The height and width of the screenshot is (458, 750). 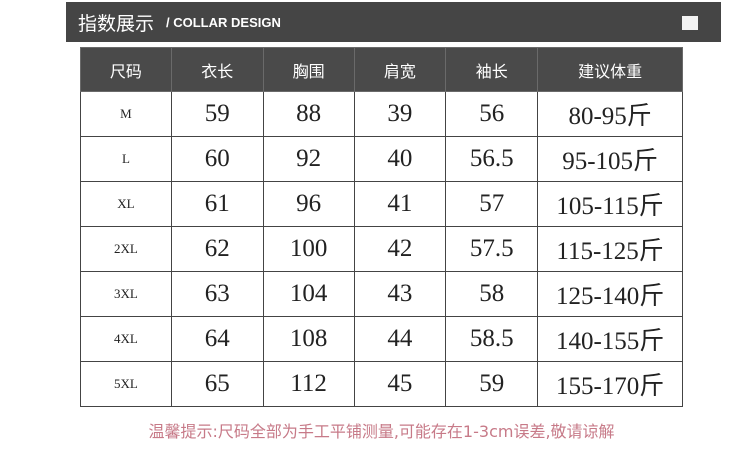 What do you see at coordinates (308, 204) in the screenshot?
I see `value-cell: 96` at bounding box center [308, 204].